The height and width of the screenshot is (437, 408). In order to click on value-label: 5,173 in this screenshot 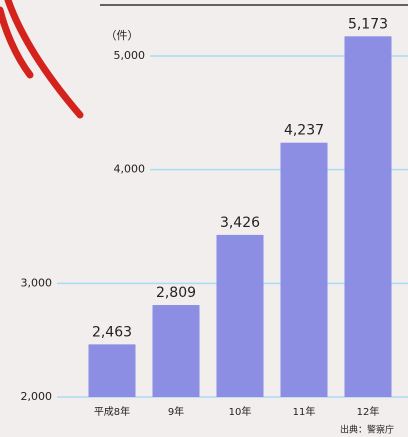, I will do `click(368, 24)`.